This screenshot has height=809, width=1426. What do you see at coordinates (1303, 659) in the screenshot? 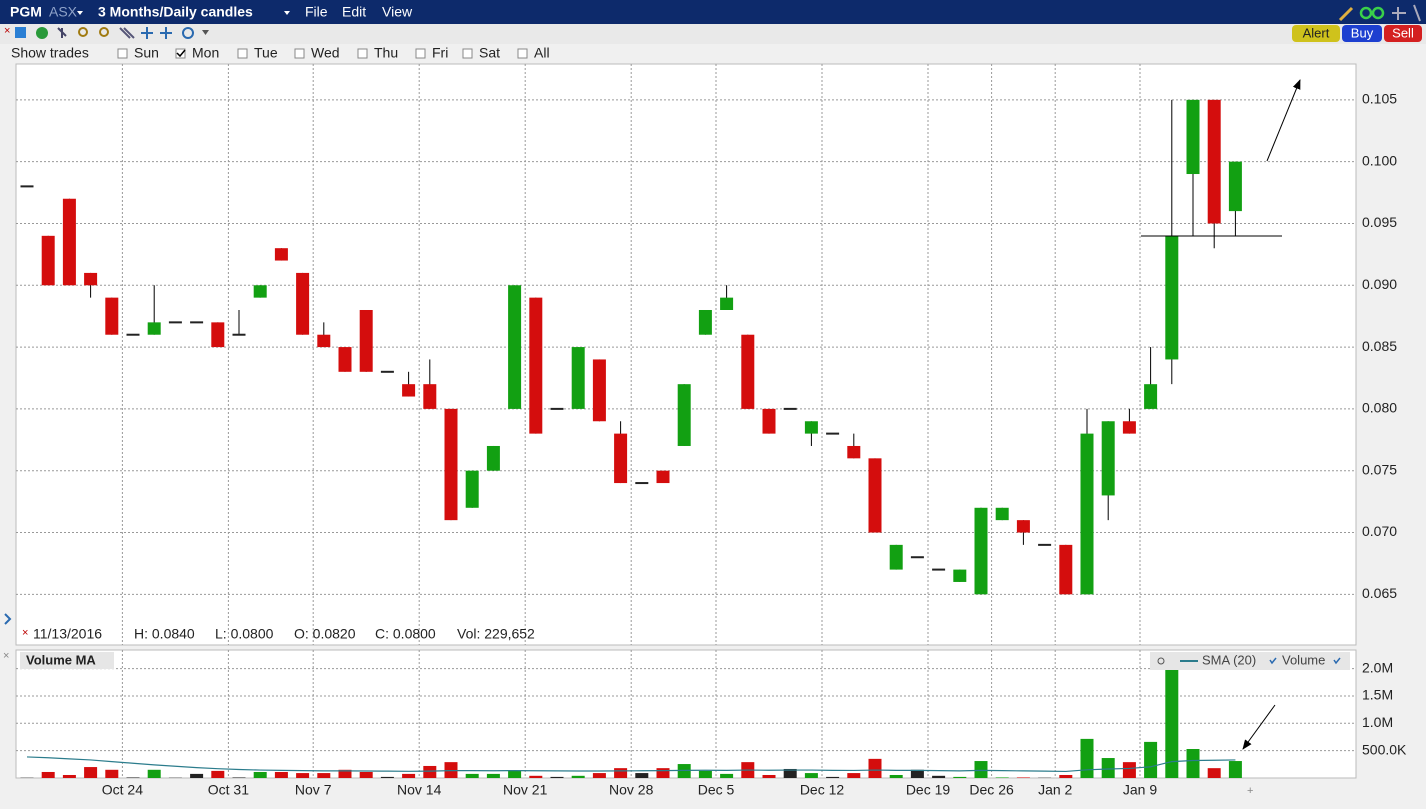
I see `legend-label: Volume` at bounding box center [1303, 659].